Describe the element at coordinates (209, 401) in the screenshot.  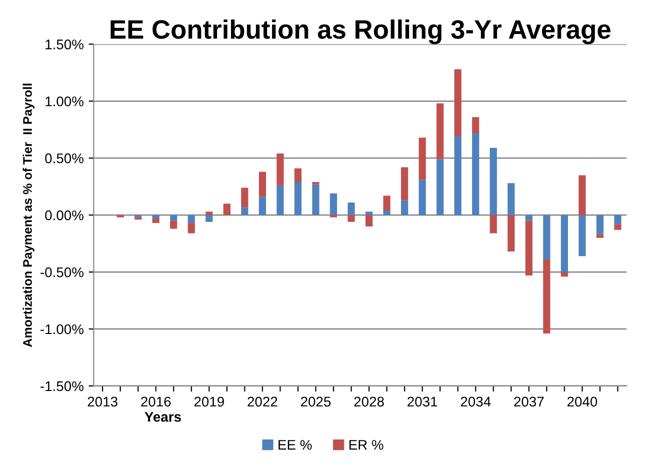
I see `x-tick-label: 2019` at that location.